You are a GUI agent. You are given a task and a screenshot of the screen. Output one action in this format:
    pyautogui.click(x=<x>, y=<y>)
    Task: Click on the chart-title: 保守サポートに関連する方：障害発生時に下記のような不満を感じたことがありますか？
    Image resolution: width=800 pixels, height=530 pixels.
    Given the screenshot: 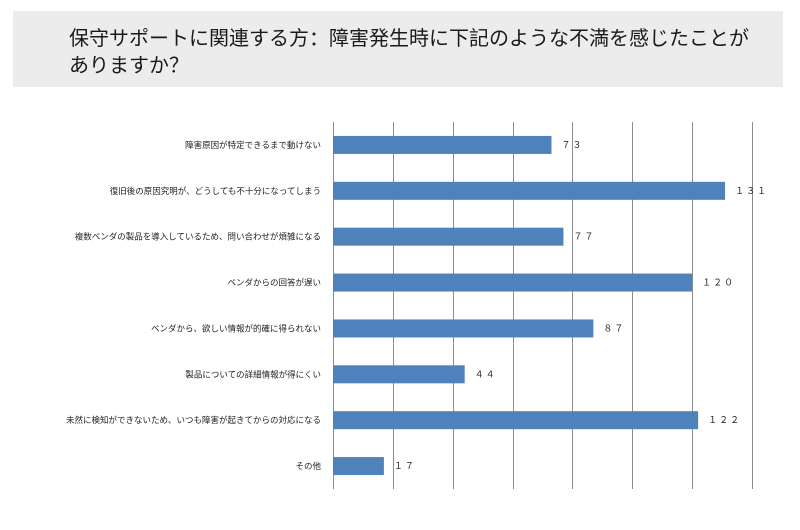 What is the action you would take?
    pyautogui.click(x=409, y=51)
    